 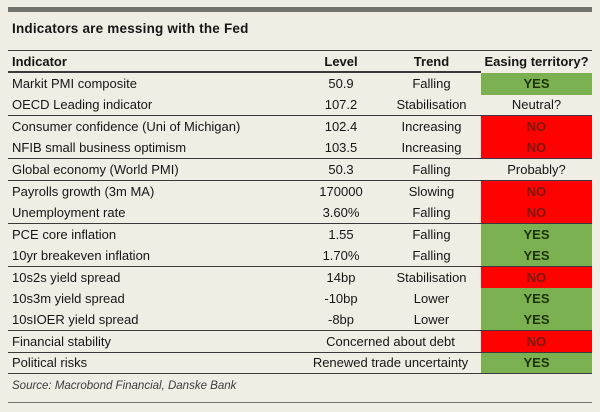 What do you see at coordinates (341, 169) in the screenshot?
I see `level-cell: 50.3` at bounding box center [341, 169].